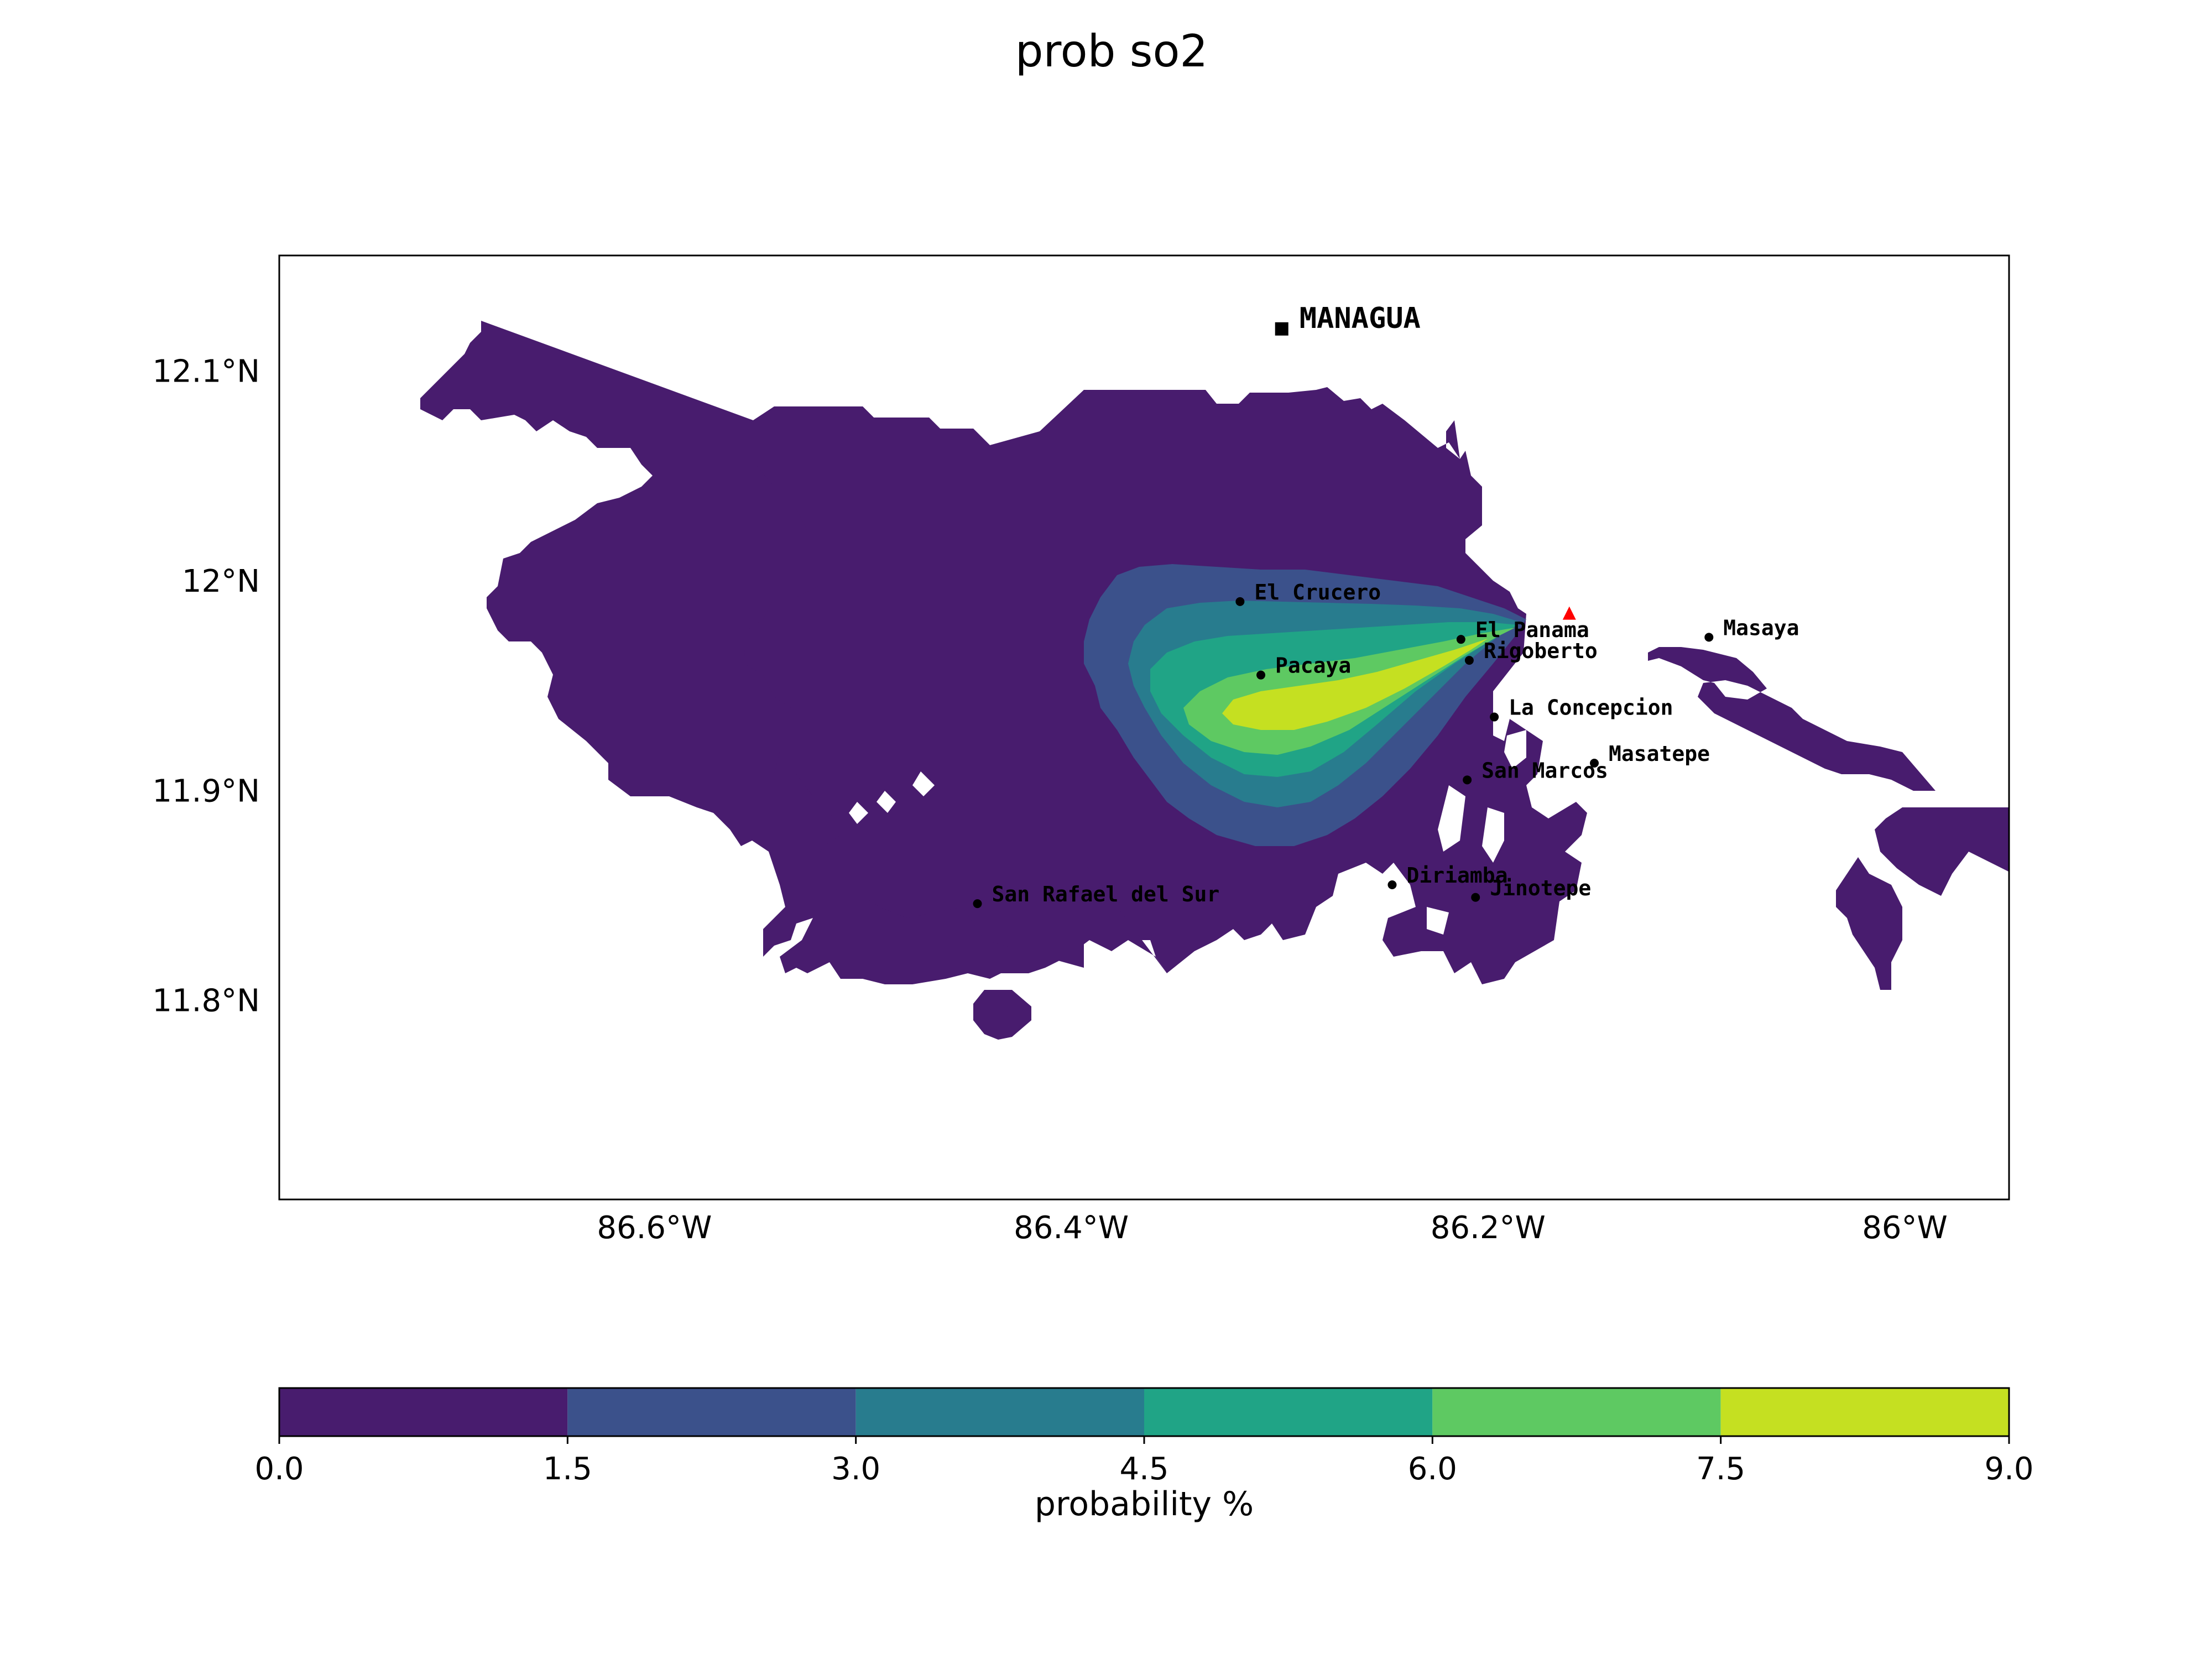 This screenshot has height=1659, width=2212. What do you see at coordinates (1112, 51) in the screenshot?
I see `figure-title: prob so2` at bounding box center [1112, 51].